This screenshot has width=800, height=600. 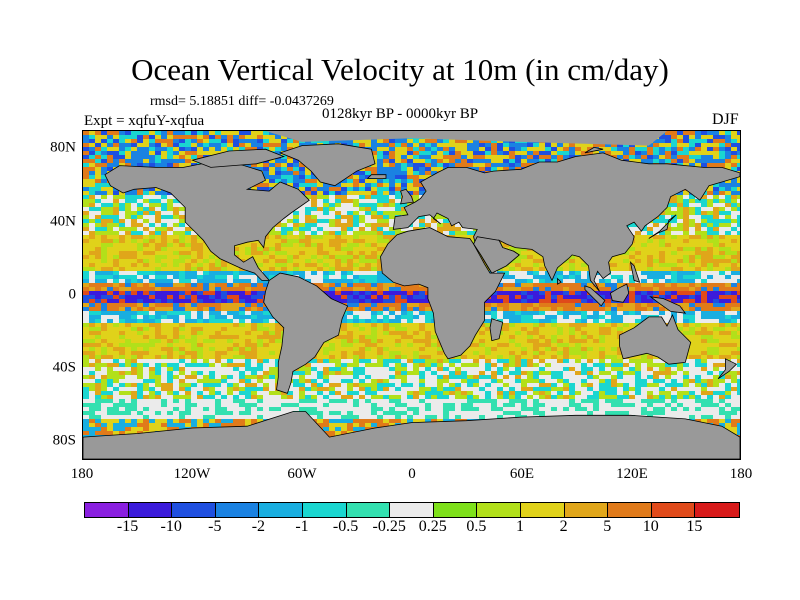 What do you see at coordinates (215, 526) in the screenshot?
I see `colorbar-label: -5` at bounding box center [215, 526].